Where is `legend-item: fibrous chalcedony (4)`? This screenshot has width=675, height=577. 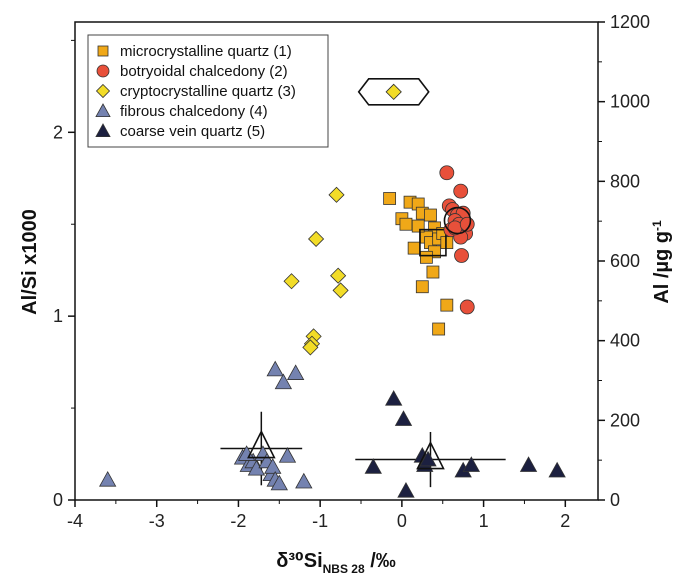
legend-item: fibrous chalcedony (4) is located at coordinates (181, 111).